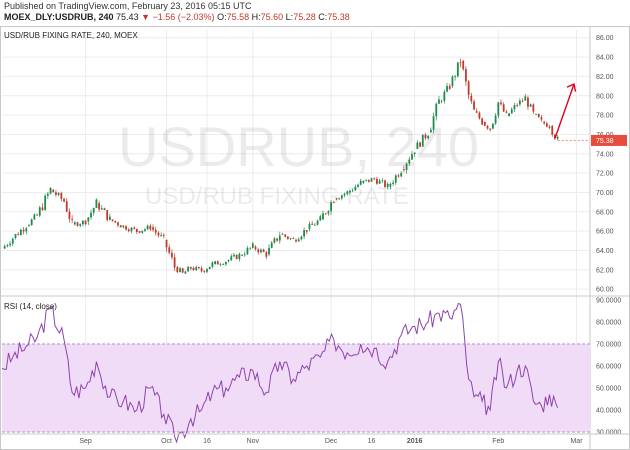  What do you see at coordinates (59, 17) in the screenshot?
I see `symbol-name: MOEX_DLY:USDRUB, 240` at bounding box center [59, 17].